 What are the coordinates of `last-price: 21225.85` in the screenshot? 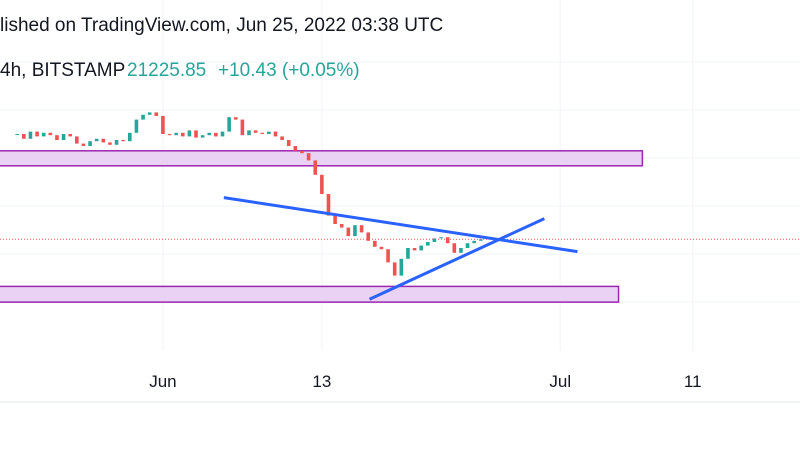 It's located at (166, 70).